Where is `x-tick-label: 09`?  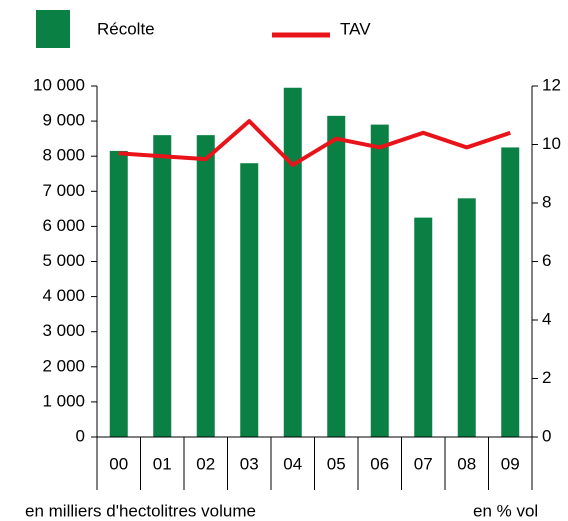 x-tick-label: 09 is located at coordinates (510, 463).